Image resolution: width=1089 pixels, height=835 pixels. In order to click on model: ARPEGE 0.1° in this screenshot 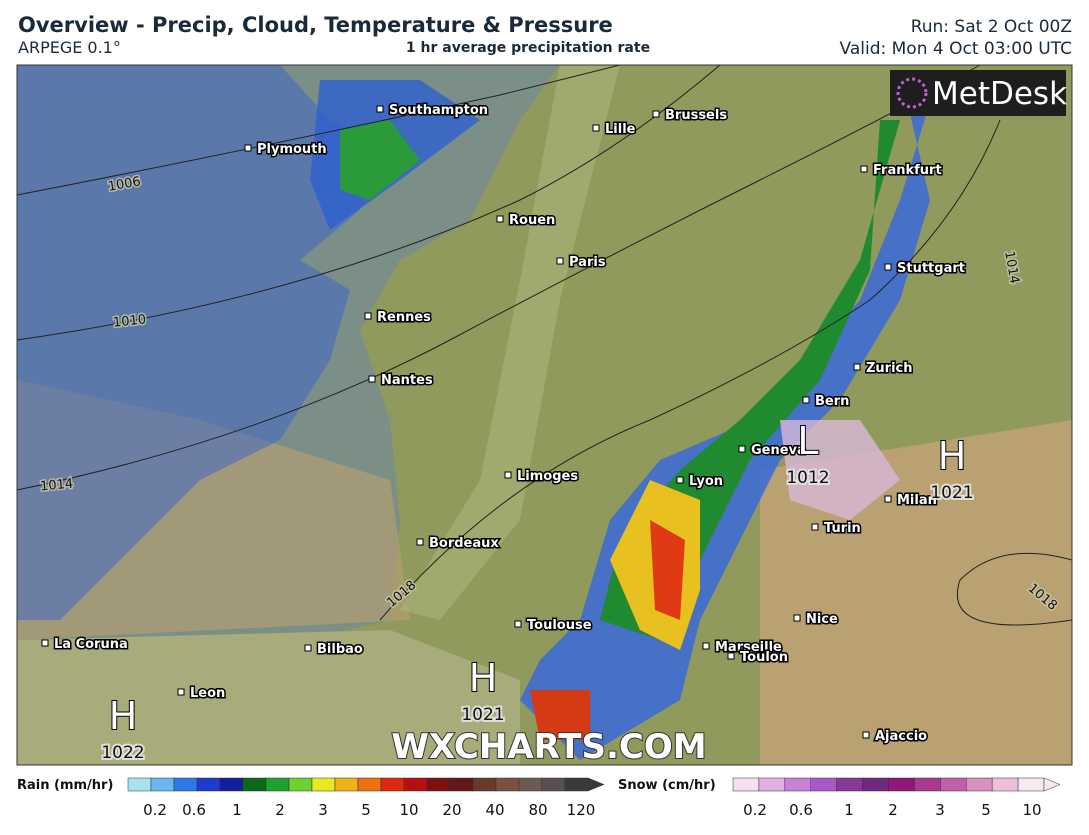, I will do `click(69, 47)`.